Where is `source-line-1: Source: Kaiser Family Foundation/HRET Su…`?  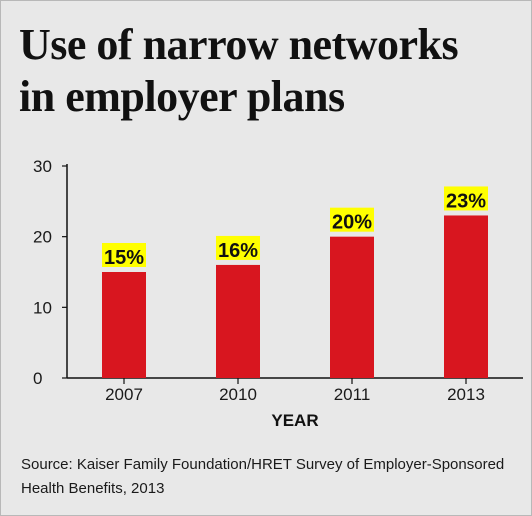 source-line-1: Source: Kaiser Family Foundation/HRET Su… is located at coordinates (263, 464).